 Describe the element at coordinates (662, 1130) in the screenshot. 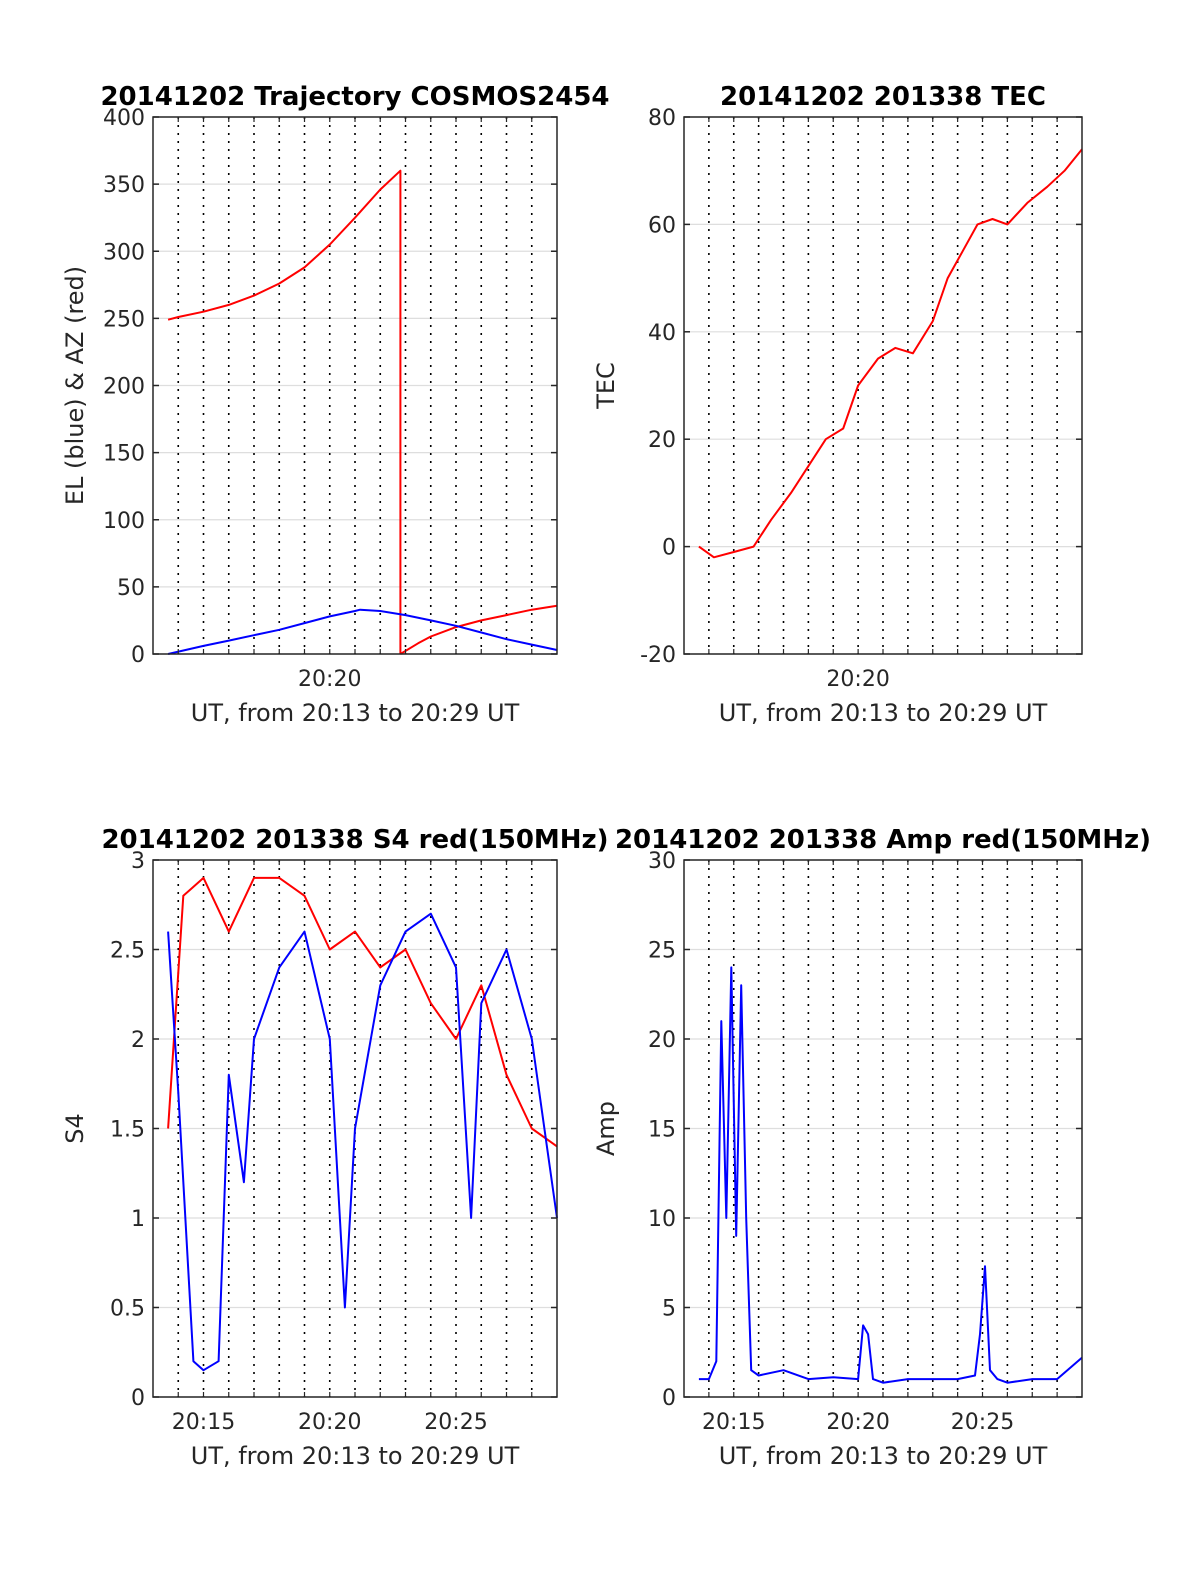

I see `y-tick-label: 15` at that location.